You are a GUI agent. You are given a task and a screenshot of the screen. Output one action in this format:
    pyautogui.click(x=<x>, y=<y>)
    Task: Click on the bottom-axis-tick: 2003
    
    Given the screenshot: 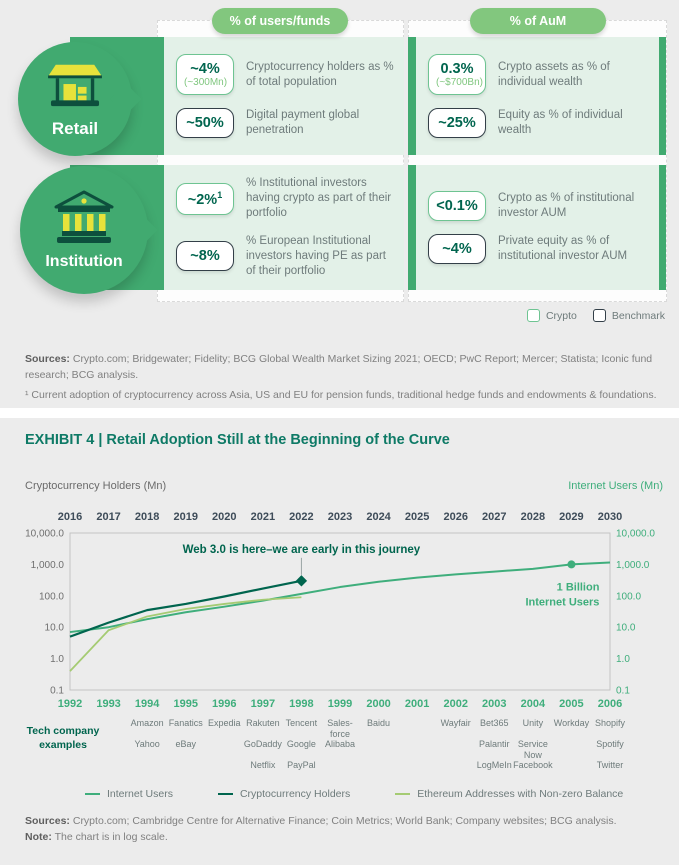 What is the action you would take?
    pyautogui.click(x=494, y=704)
    